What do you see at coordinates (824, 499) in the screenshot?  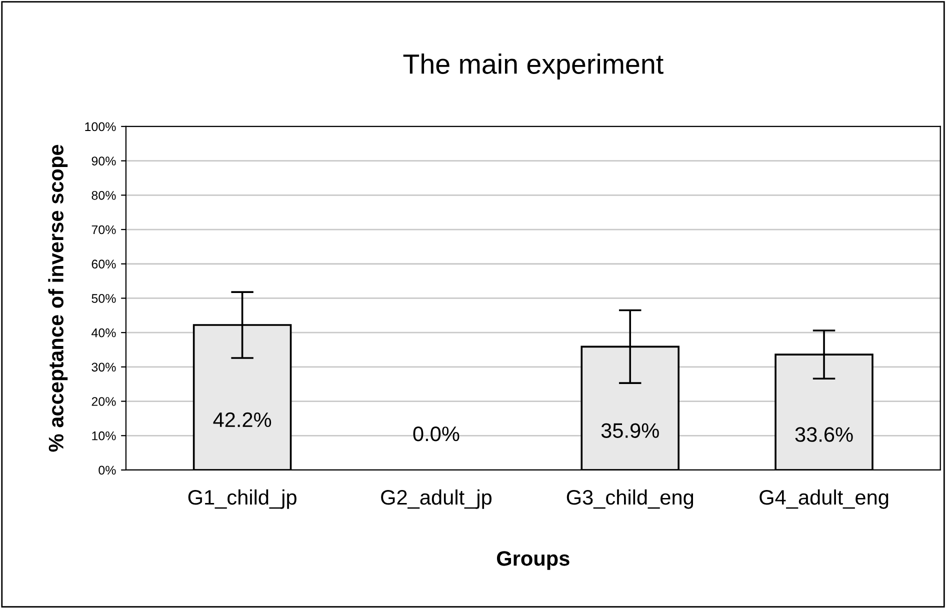 I see `x-tick-label: G4_adult_eng` at bounding box center [824, 499].